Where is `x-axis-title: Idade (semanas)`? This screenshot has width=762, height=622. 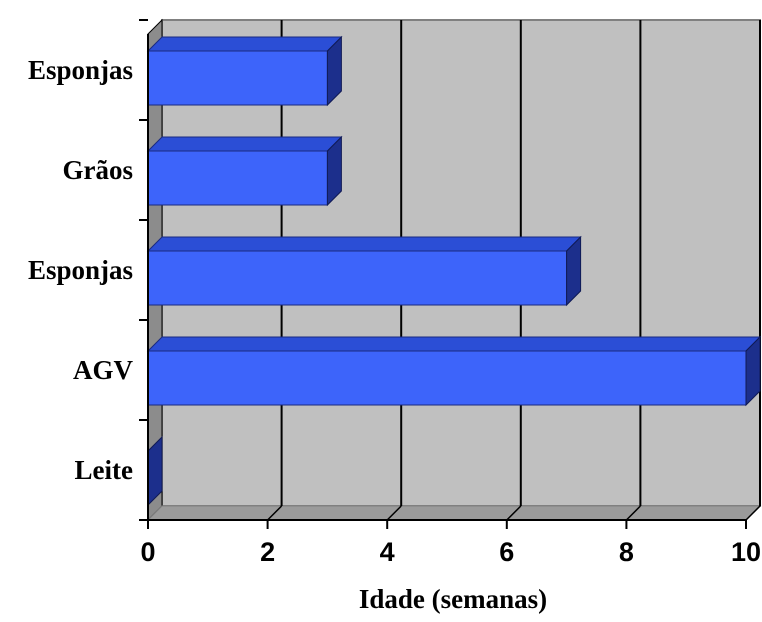 x-axis-title: Idade (semanas) is located at coordinates (453, 599).